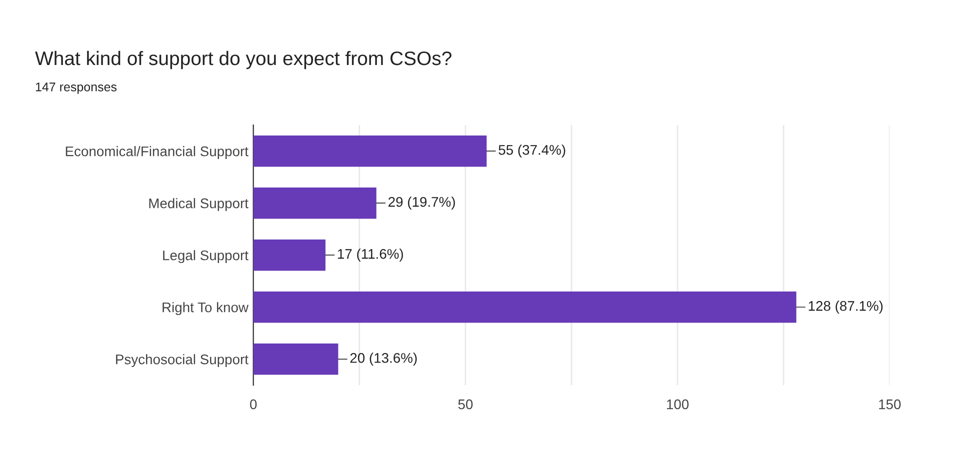 The height and width of the screenshot is (472, 967). I want to click on y-tick-label: Psychosocial Support, so click(182, 361).